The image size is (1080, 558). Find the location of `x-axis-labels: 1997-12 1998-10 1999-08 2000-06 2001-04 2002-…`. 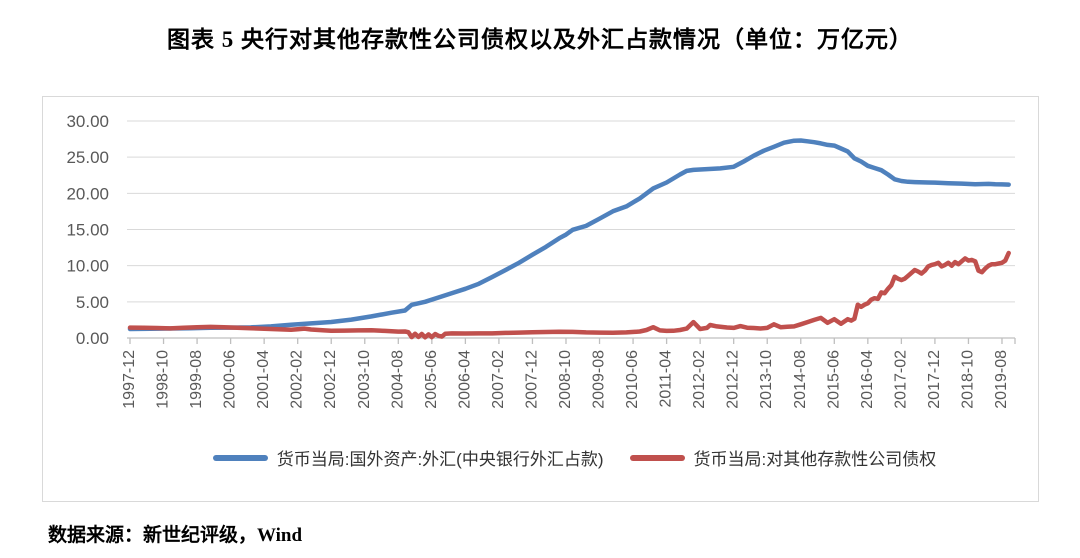

x-axis-labels: 1997-12 1998-10 1999-08 2000-06 2001-04 2002-… is located at coordinates (565, 379).